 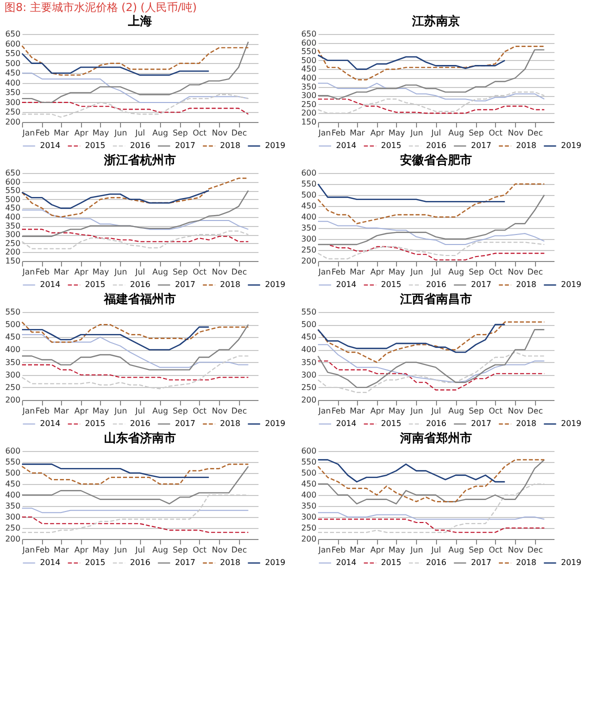 What do you see at coordinates (121, 411) in the screenshot?
I see `x-tick-label: Jun` at bounding box center [121, 411].